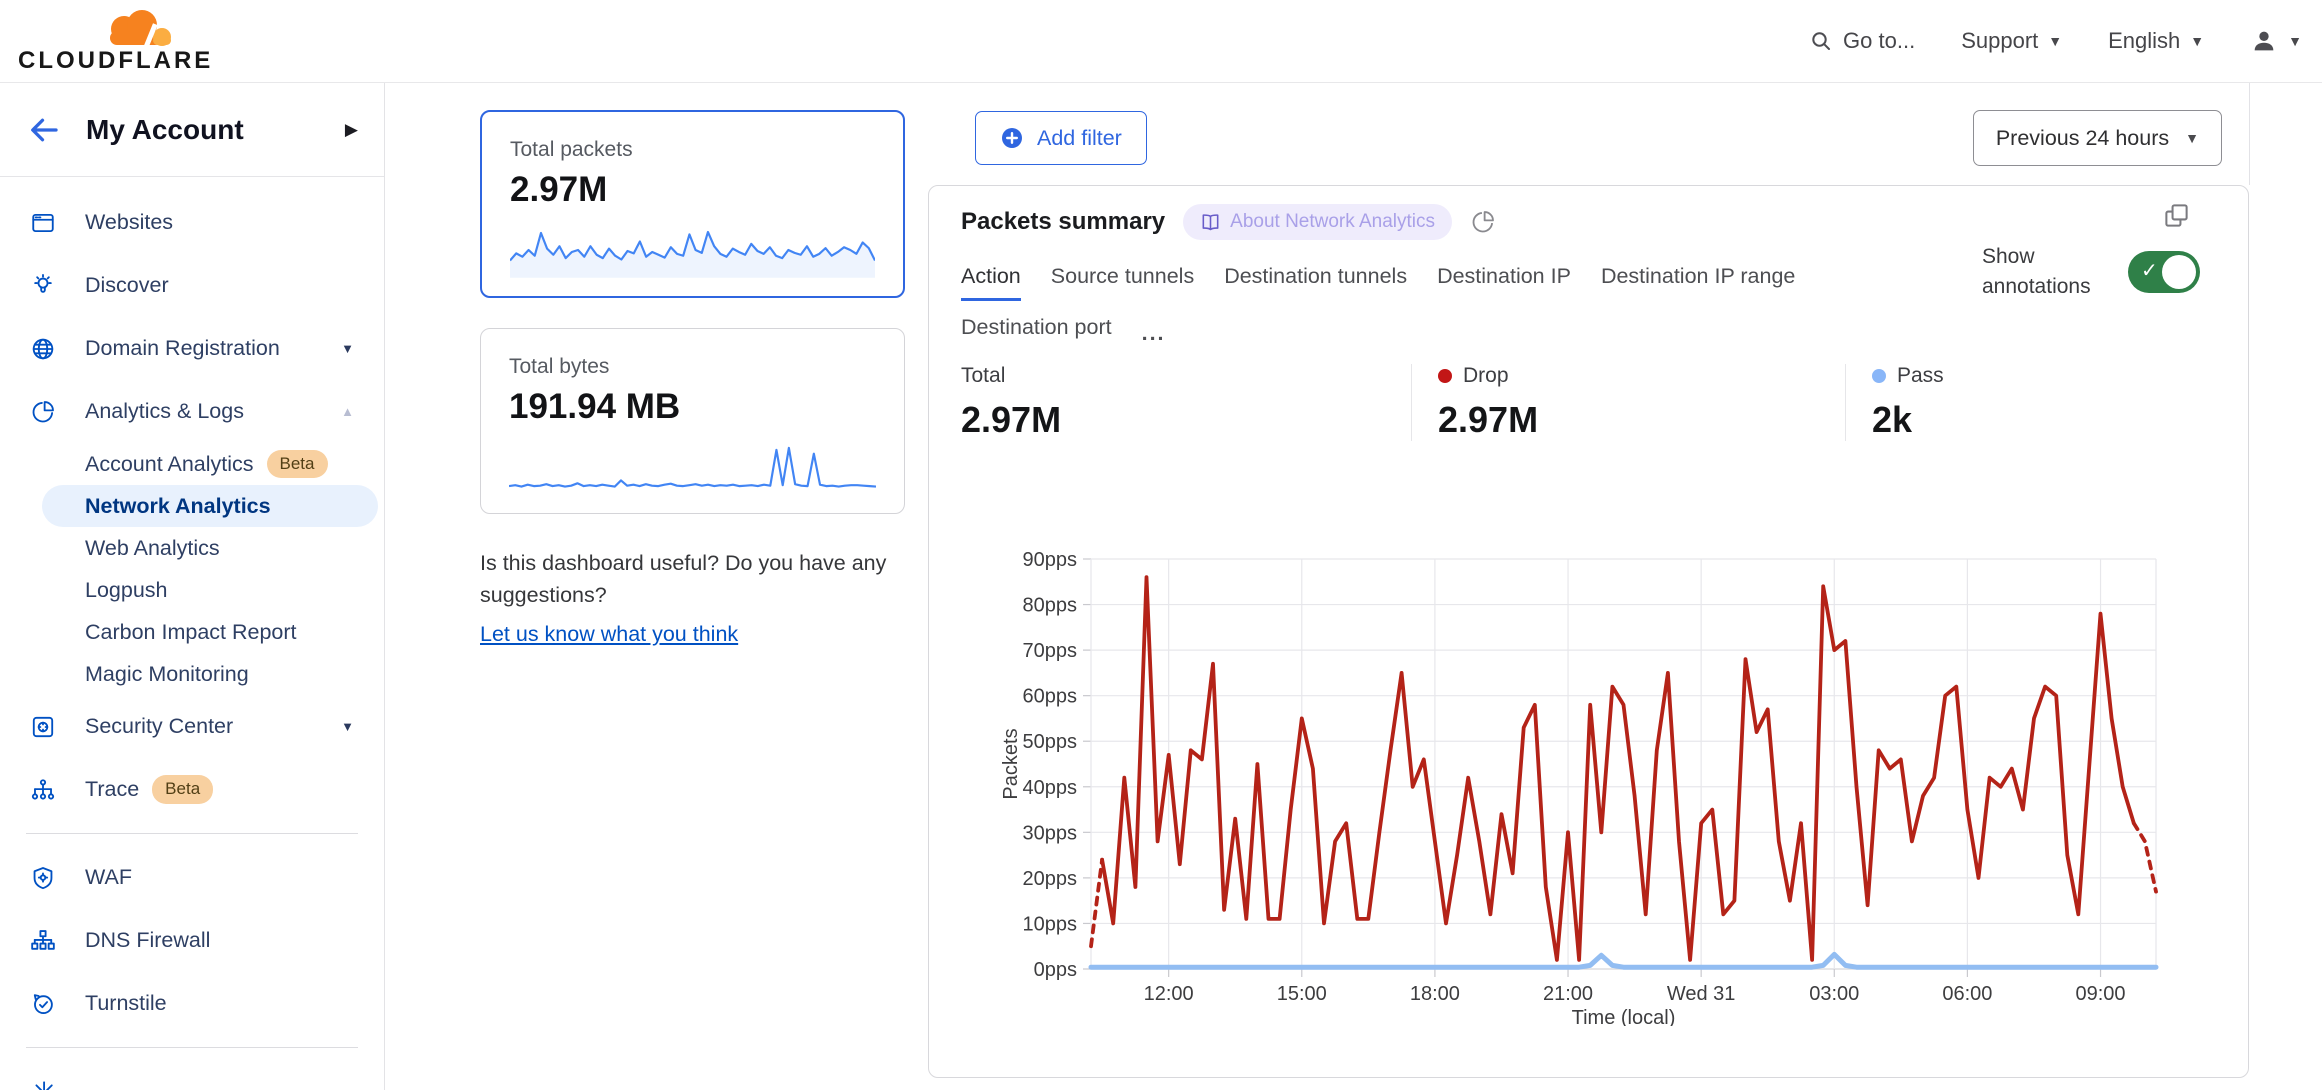 This screenshot has width=2322, height=1090. What do you see at coordinates (43, 222) in the screenshot?
I see `browser-icon` at bounding box center [43, 222].